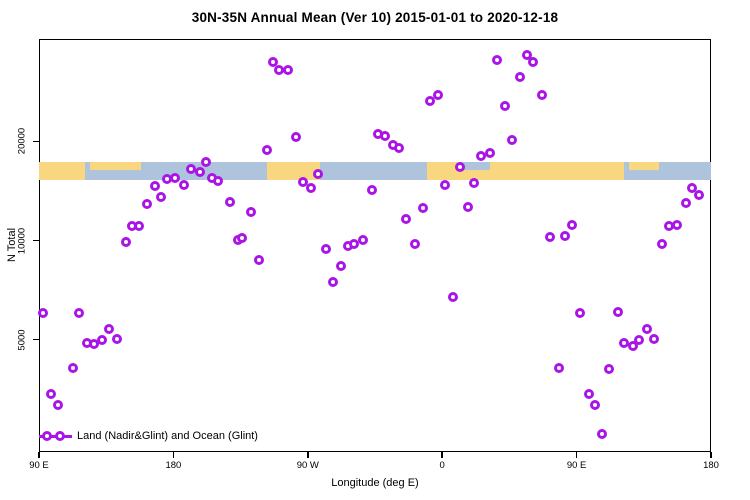  I want to click on y-axis-label: N Total, so click(12, 245).